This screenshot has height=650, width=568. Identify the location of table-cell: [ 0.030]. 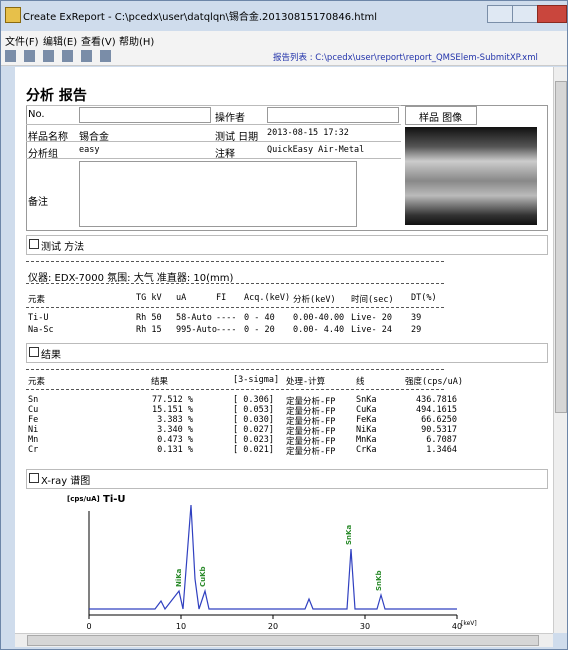
(253, 420).